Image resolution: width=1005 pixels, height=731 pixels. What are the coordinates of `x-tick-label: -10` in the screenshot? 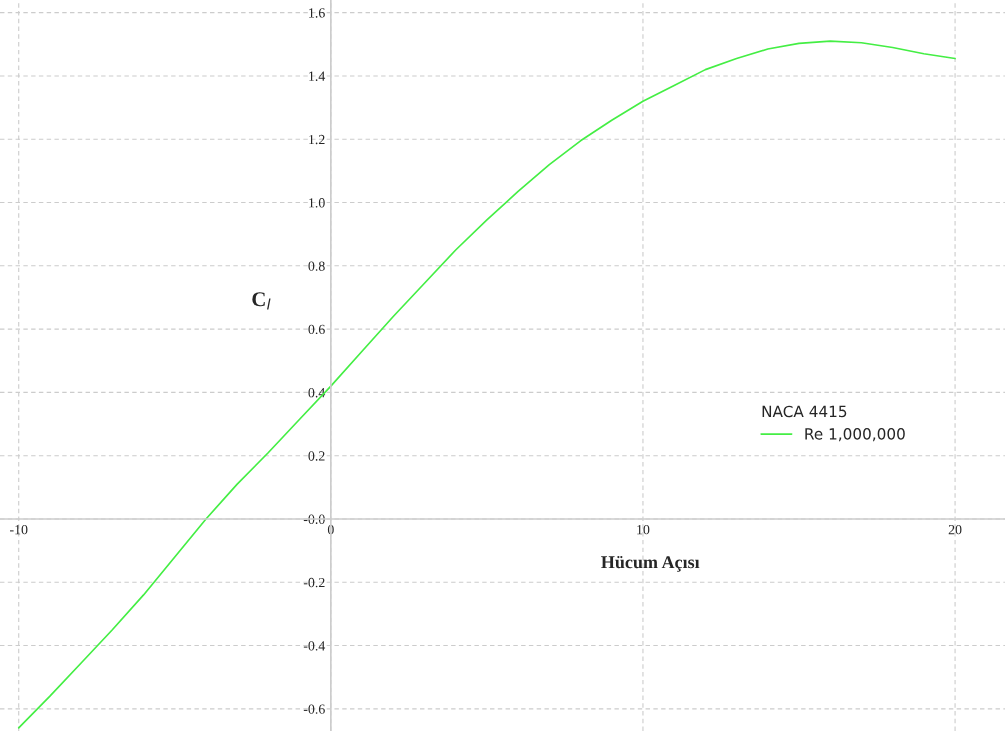 It's located at (18, 529).